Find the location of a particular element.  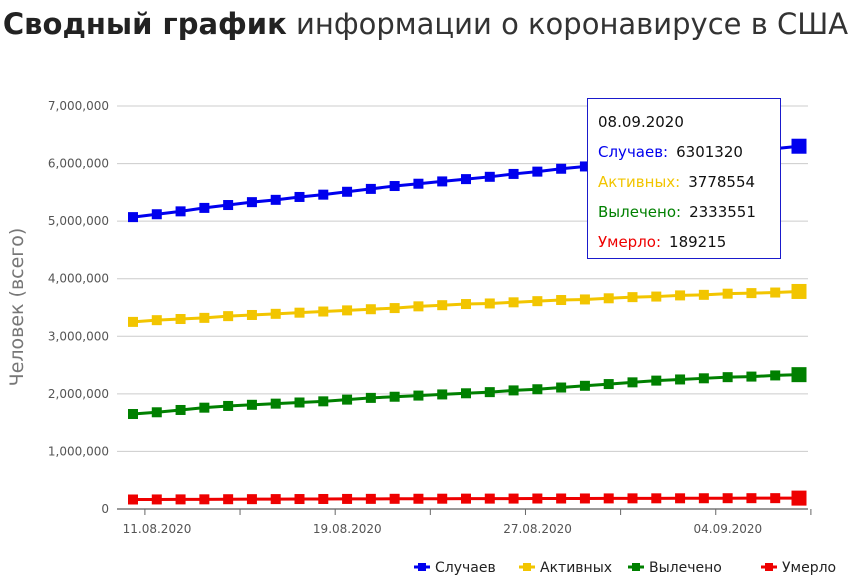

y-tick-label: 1,000,000 is located at coordinates (78, 451).